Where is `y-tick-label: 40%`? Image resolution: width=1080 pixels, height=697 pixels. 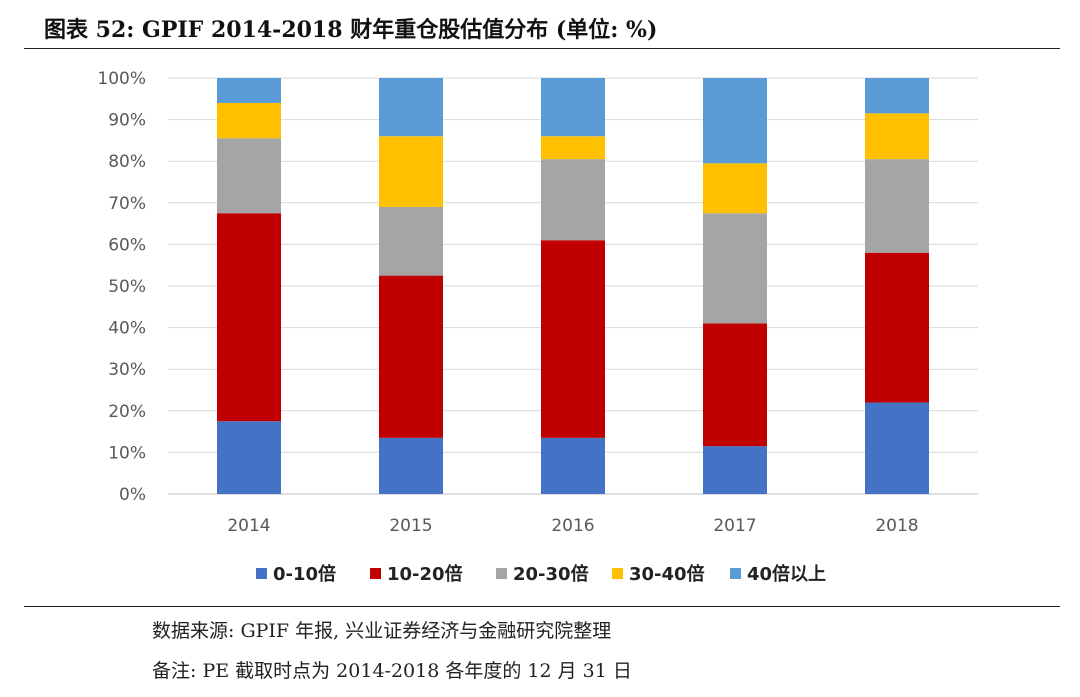
y-tick-label: 40% is located at coordinates (127, 329).